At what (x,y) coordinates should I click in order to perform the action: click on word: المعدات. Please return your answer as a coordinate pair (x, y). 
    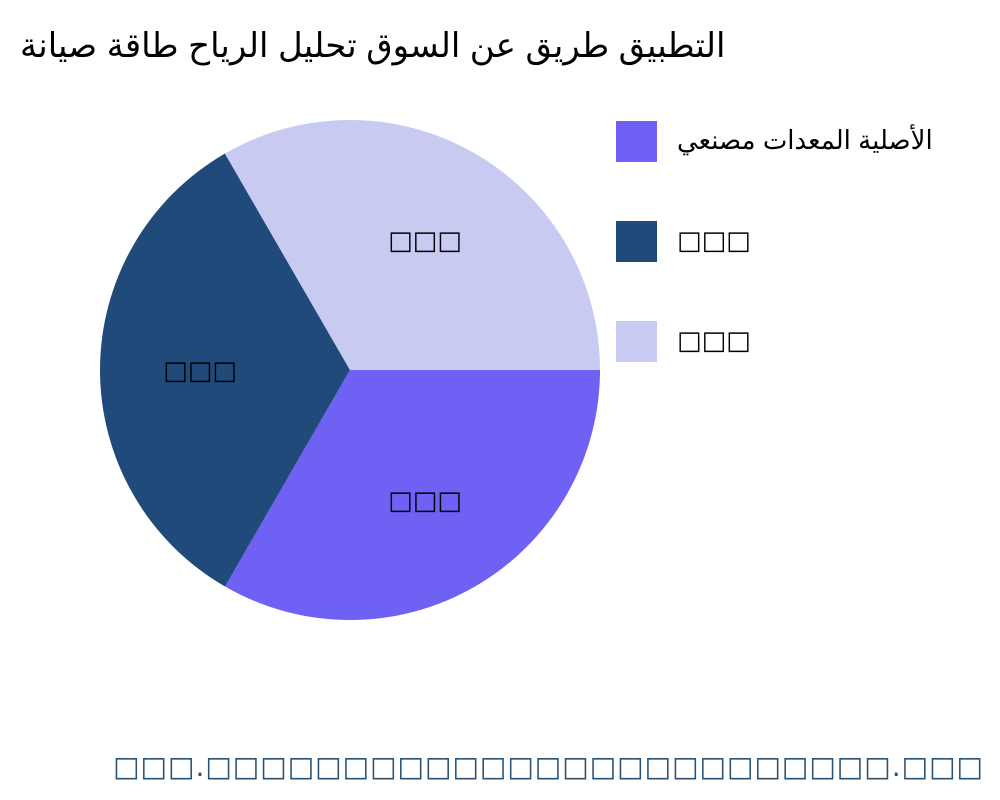
    Looking at the image, I should click on (806, 141).